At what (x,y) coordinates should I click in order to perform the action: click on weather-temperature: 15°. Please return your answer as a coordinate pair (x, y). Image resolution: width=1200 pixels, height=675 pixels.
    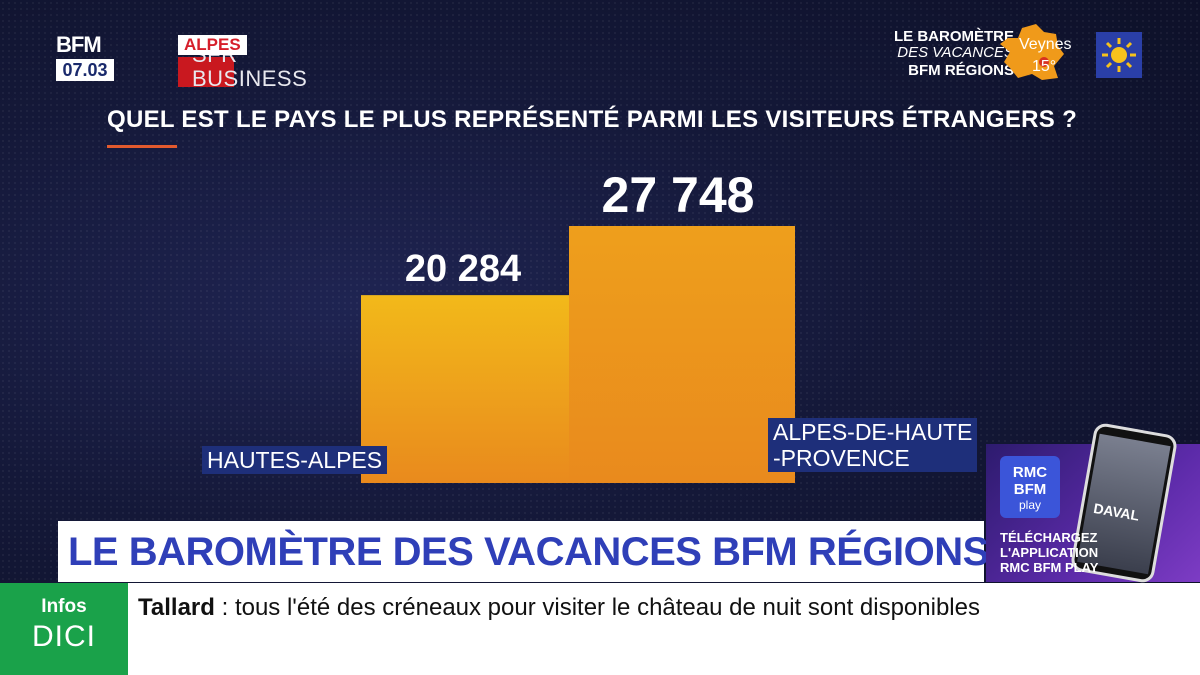
    Looking at the image, I should click on (1044, 66).